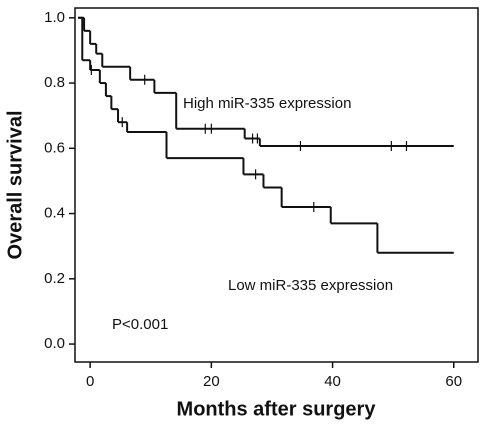 This screenshot has height=427, width=500. What do you see at coordinates (15, 185) in the screenshot?
I see `y-axis-title: Overall survival` at bounding box center [15, 185].